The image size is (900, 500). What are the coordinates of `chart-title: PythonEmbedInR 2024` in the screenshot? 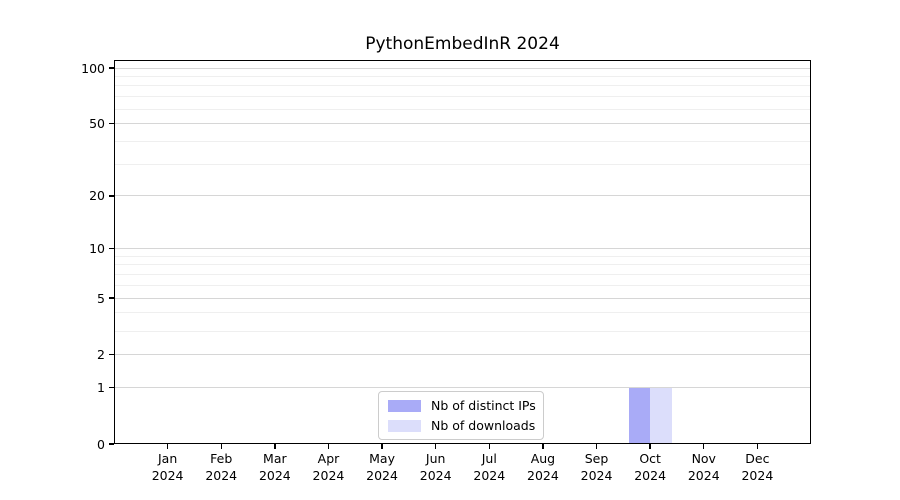 It's located at (462, 44).